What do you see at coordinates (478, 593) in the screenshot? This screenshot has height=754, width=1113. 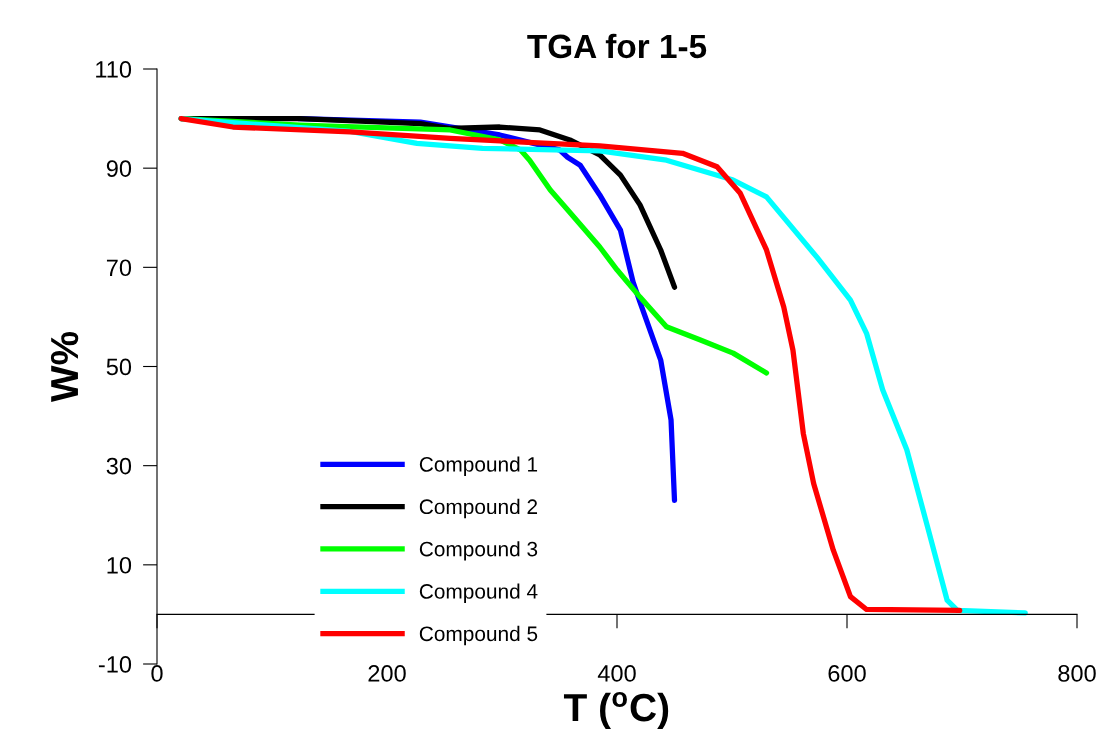 I see `legend-label: Compound 4` at bounding box center [478, 593].